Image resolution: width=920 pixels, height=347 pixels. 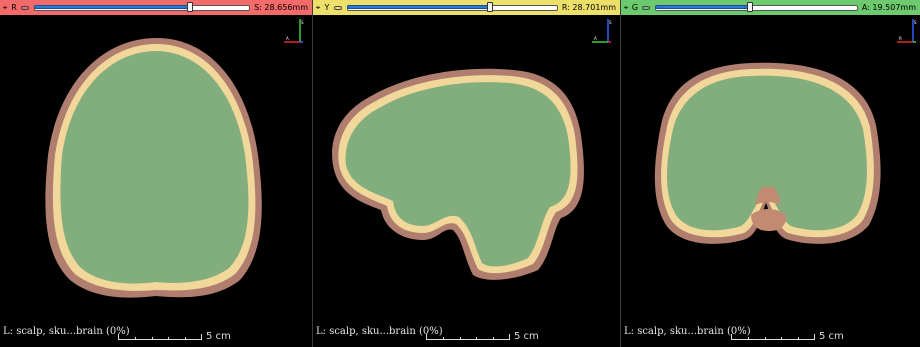 I want to click on yellow-scale-bar: 5 cm, so click(x=486, y=335).